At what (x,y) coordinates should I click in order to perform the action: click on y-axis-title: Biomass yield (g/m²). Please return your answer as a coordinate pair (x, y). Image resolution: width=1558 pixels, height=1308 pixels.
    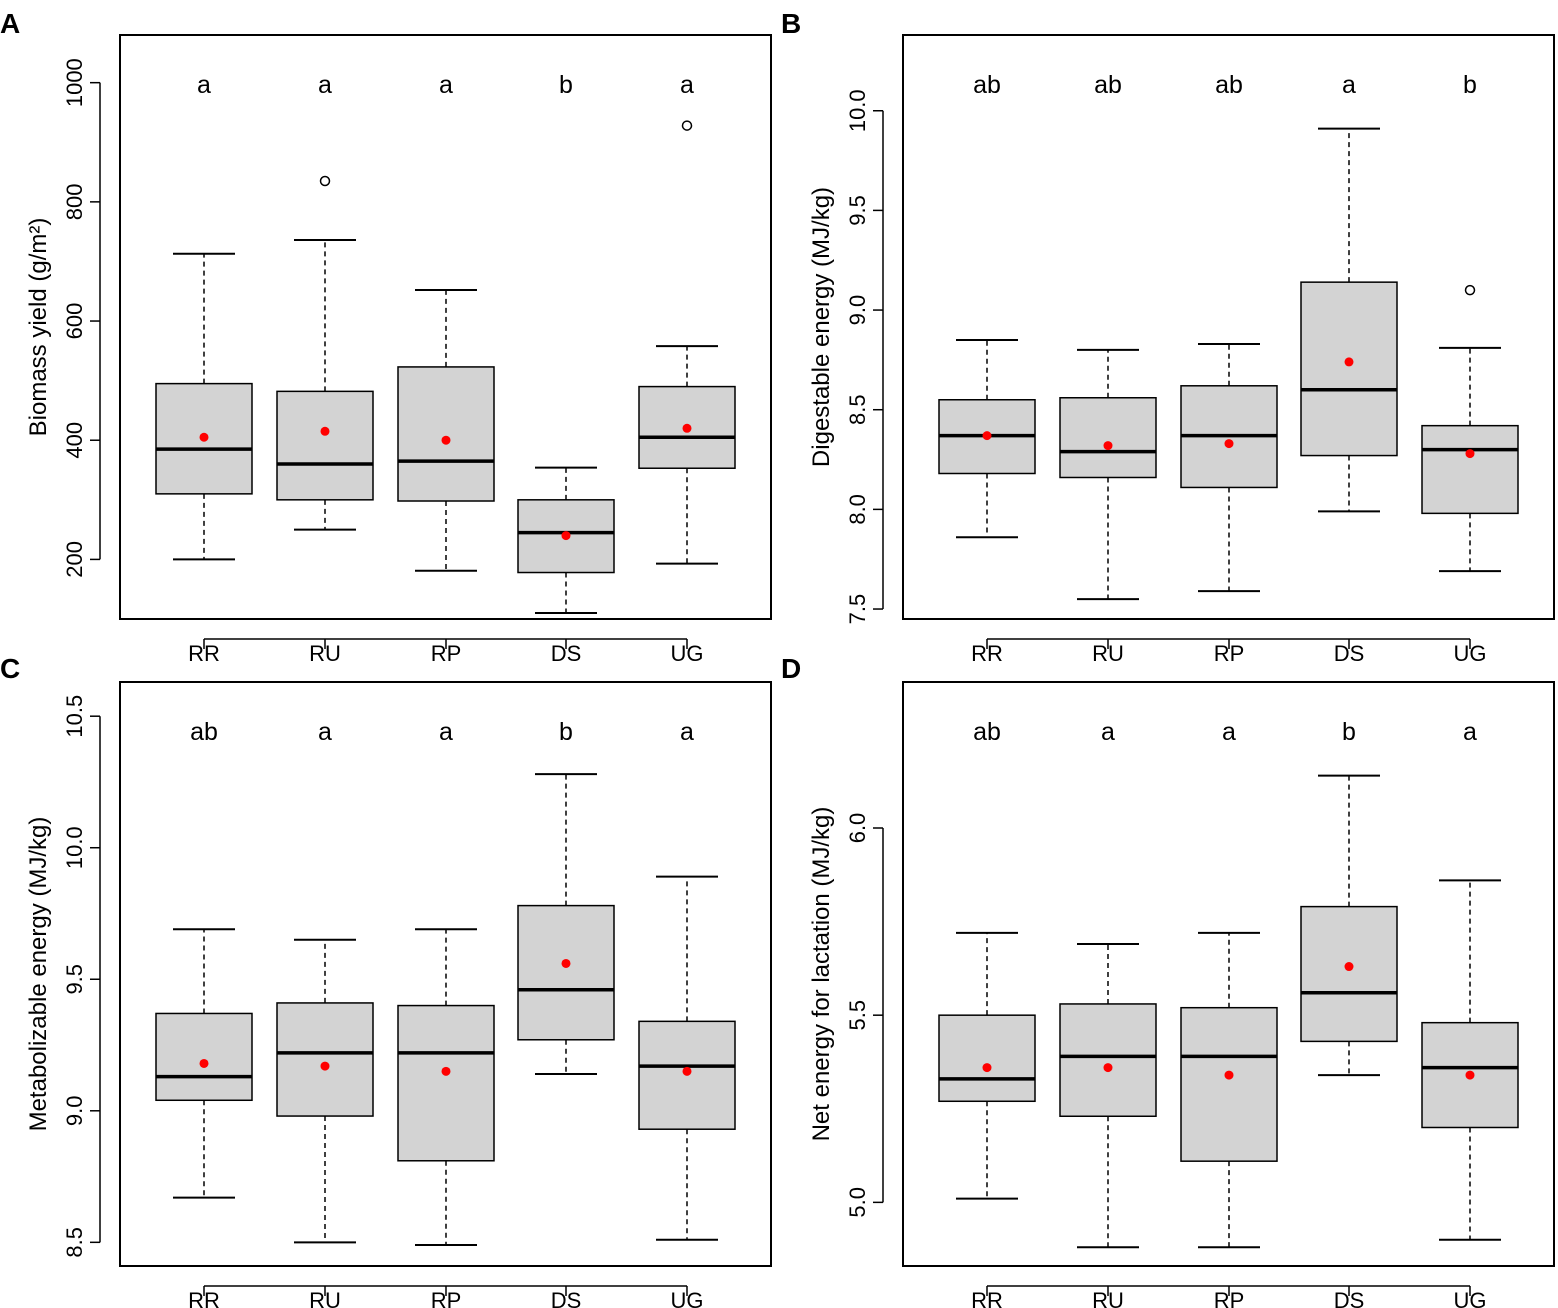
    Looking at the image, I should click on (38, 327).